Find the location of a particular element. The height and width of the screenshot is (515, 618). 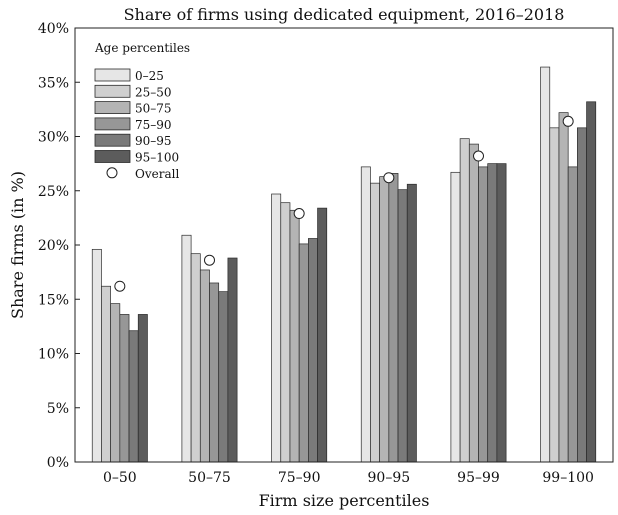

y-tick-label: 15% is located at coordinates (53, 300).